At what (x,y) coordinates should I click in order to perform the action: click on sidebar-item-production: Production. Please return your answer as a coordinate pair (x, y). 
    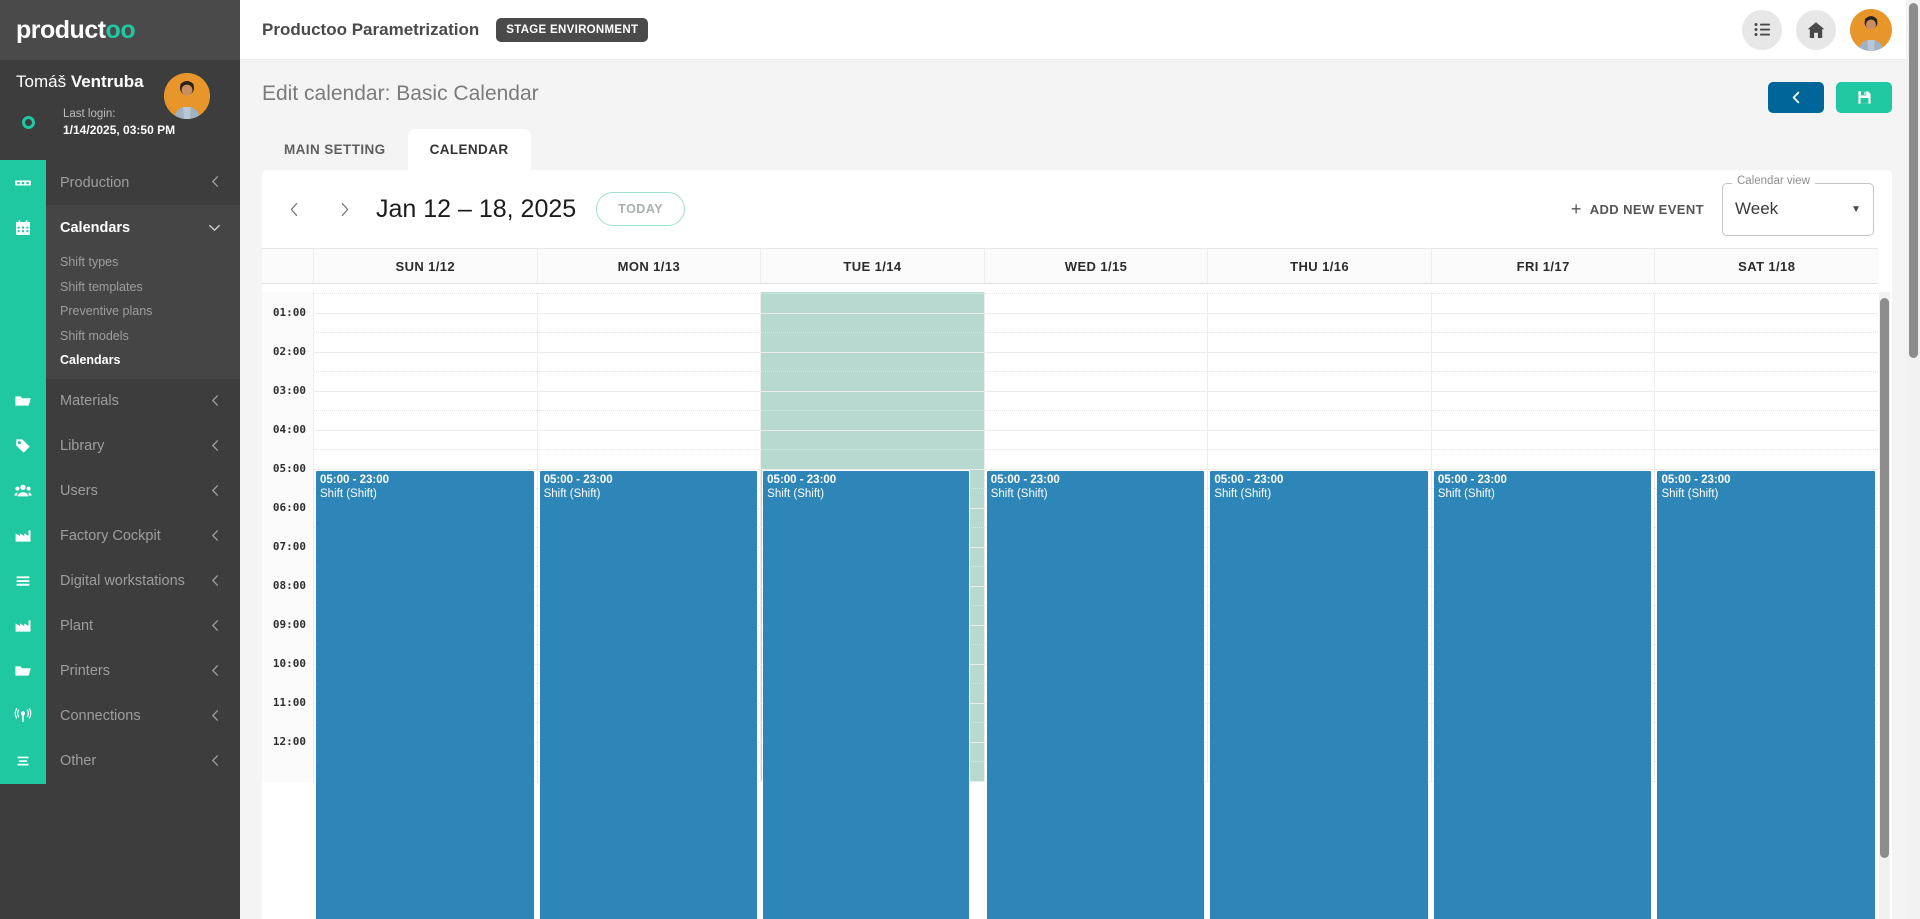
    Looking at the image, I should click on (143, 182).